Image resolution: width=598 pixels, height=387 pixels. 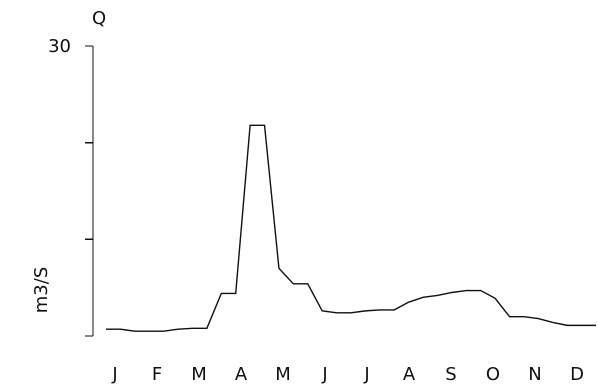 I want to click on x-tick-label-0: J, so click(x=114, y=374).